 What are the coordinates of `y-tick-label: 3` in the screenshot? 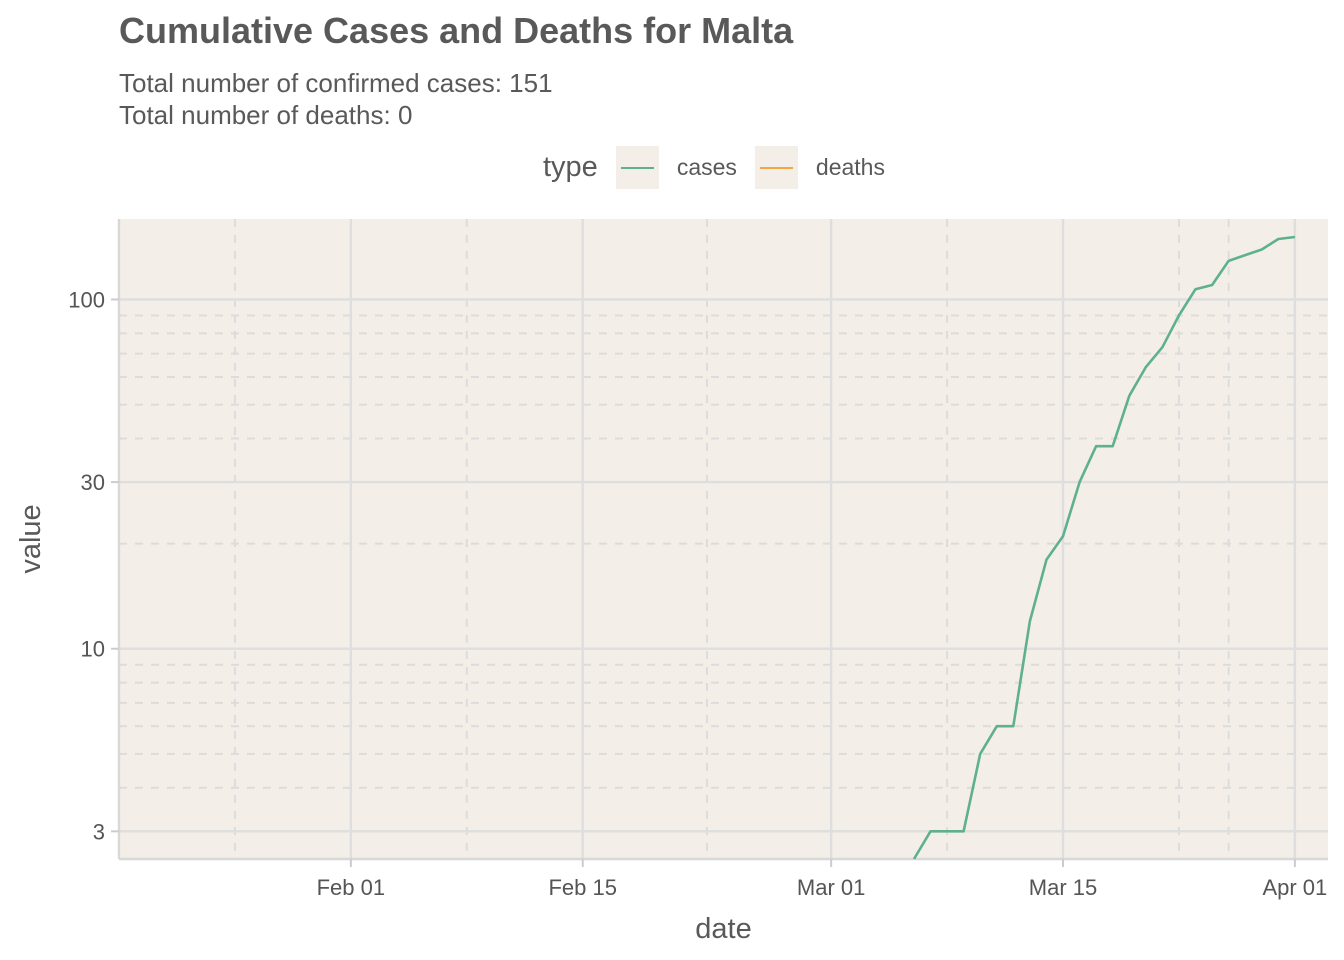 It's located at (99, 831).